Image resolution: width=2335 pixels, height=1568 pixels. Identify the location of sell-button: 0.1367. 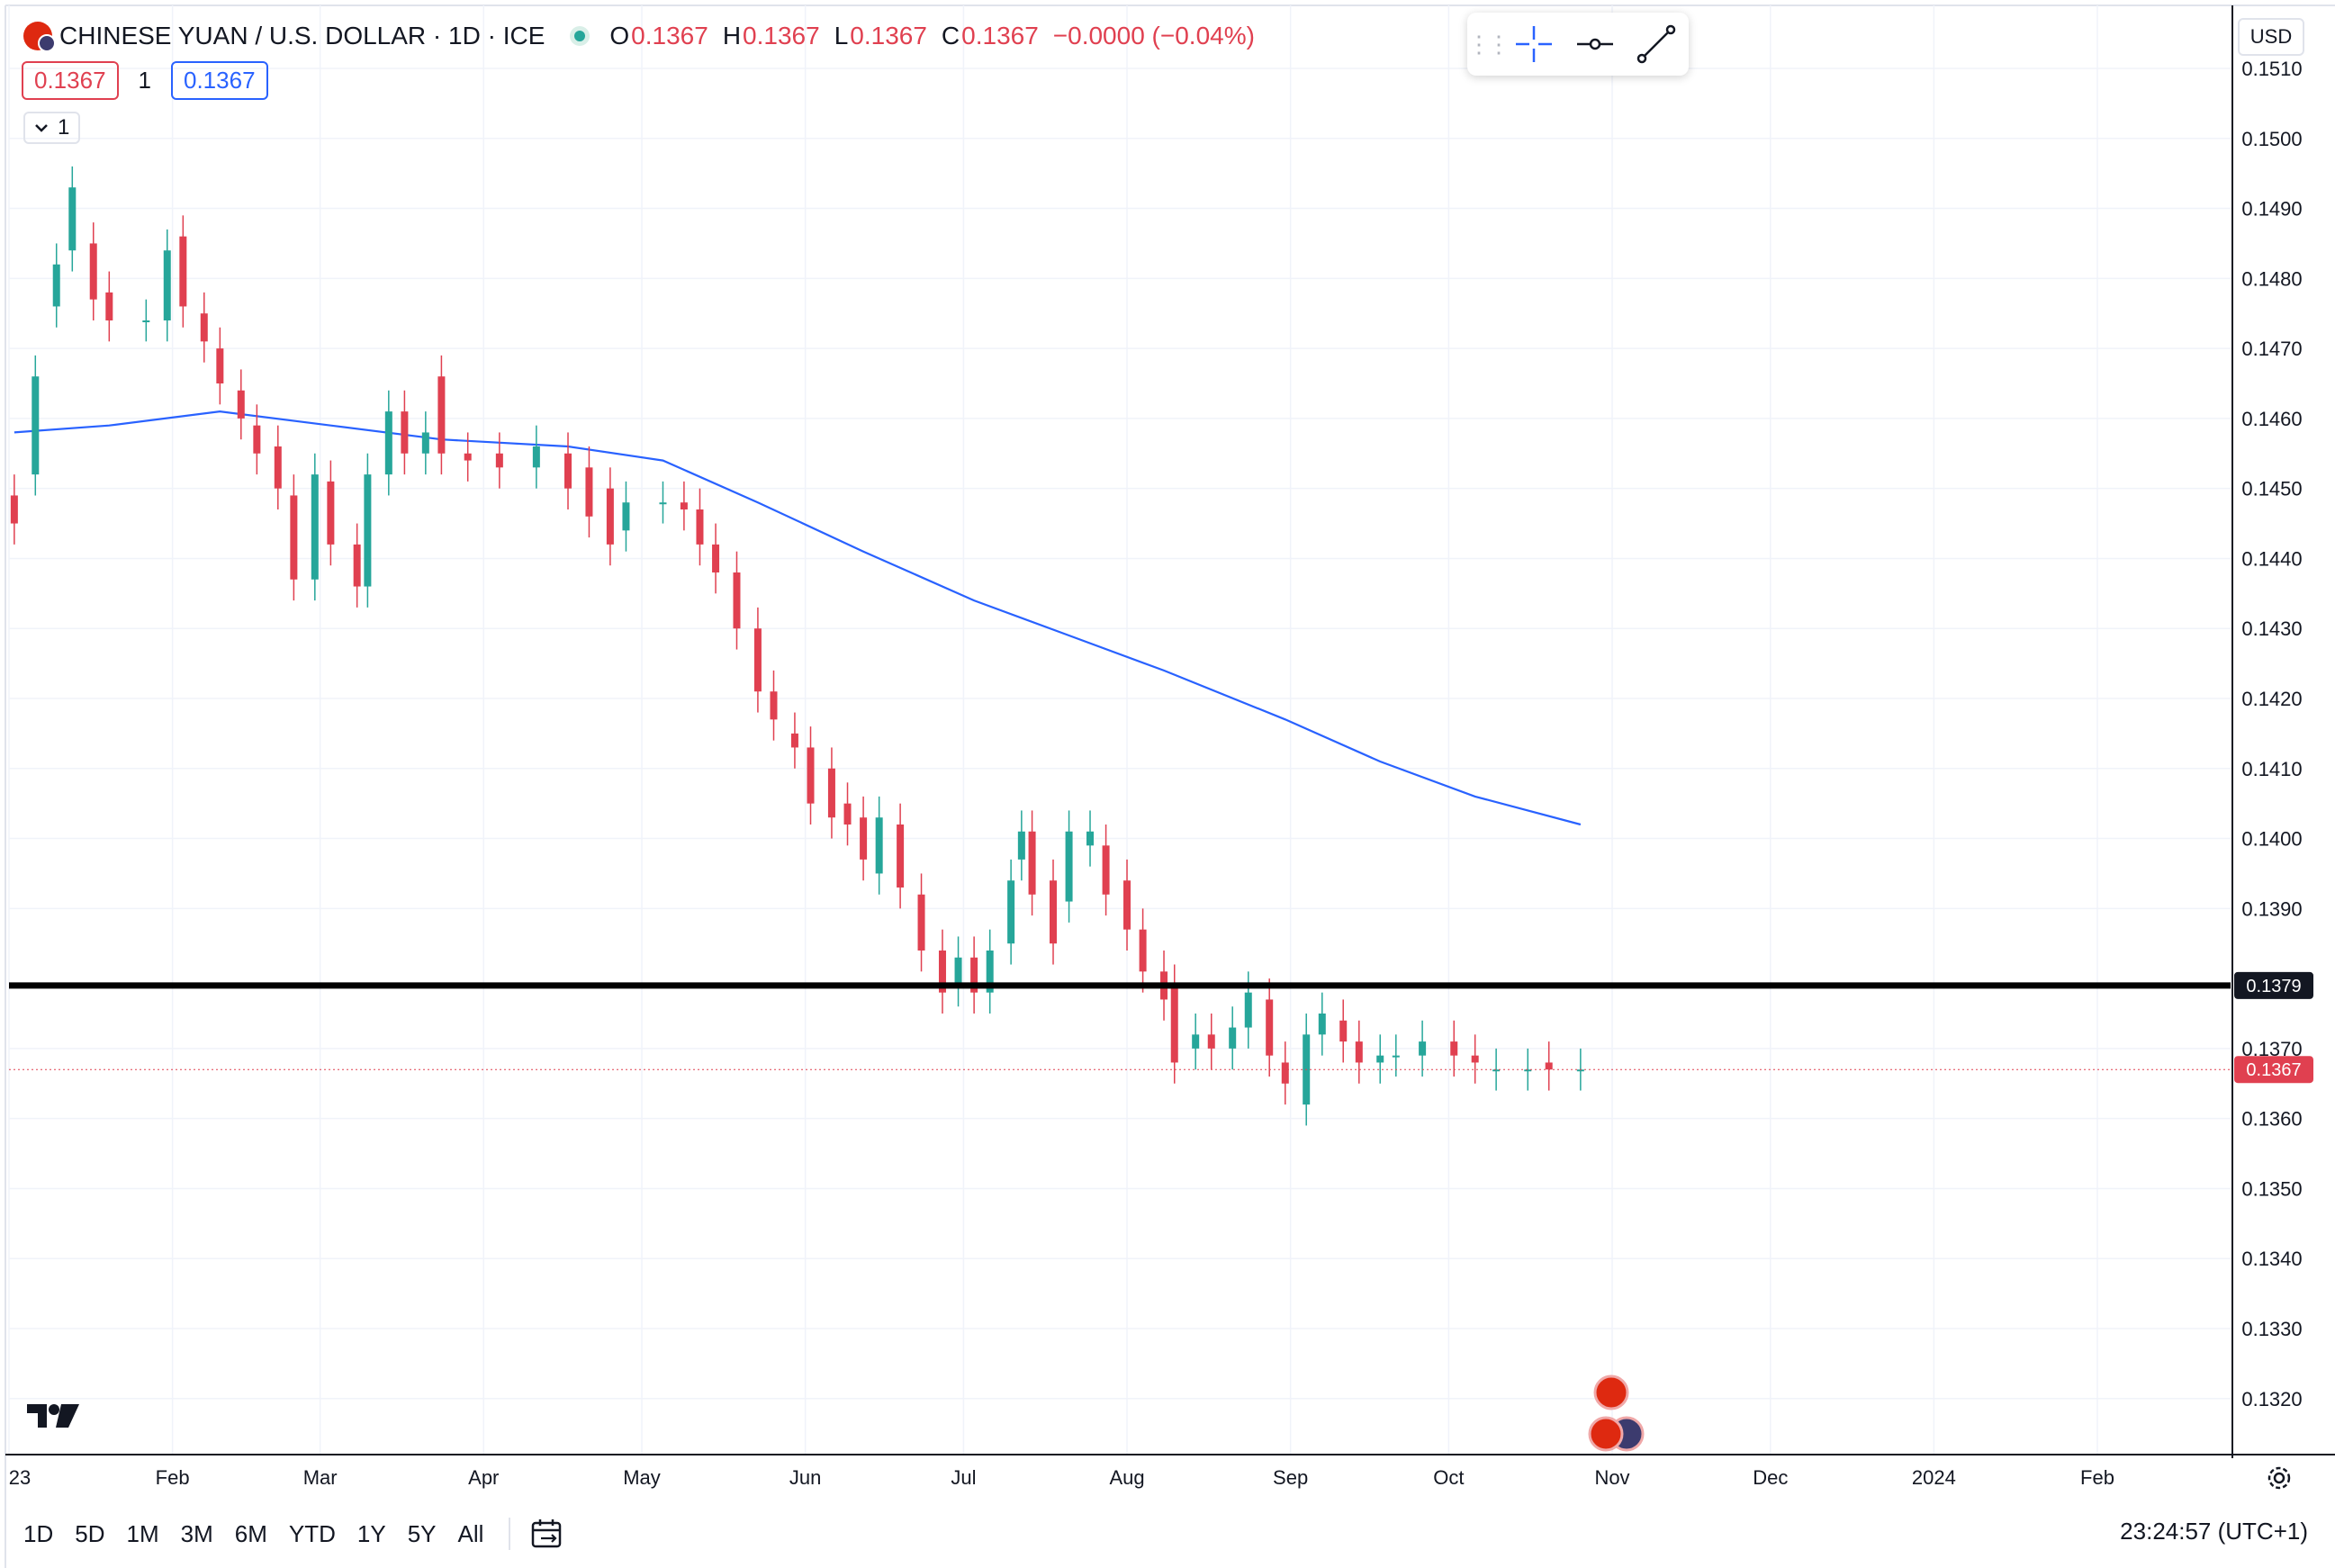
(70, 81).